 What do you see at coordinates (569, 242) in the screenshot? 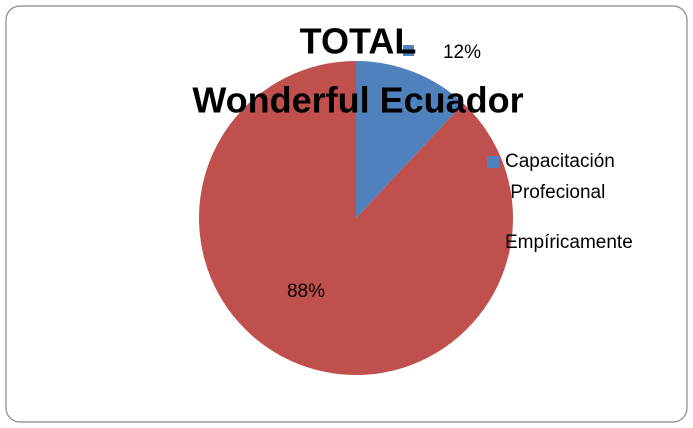
I see `legend-label: Empíricamente` at bounding box center [569, 242].